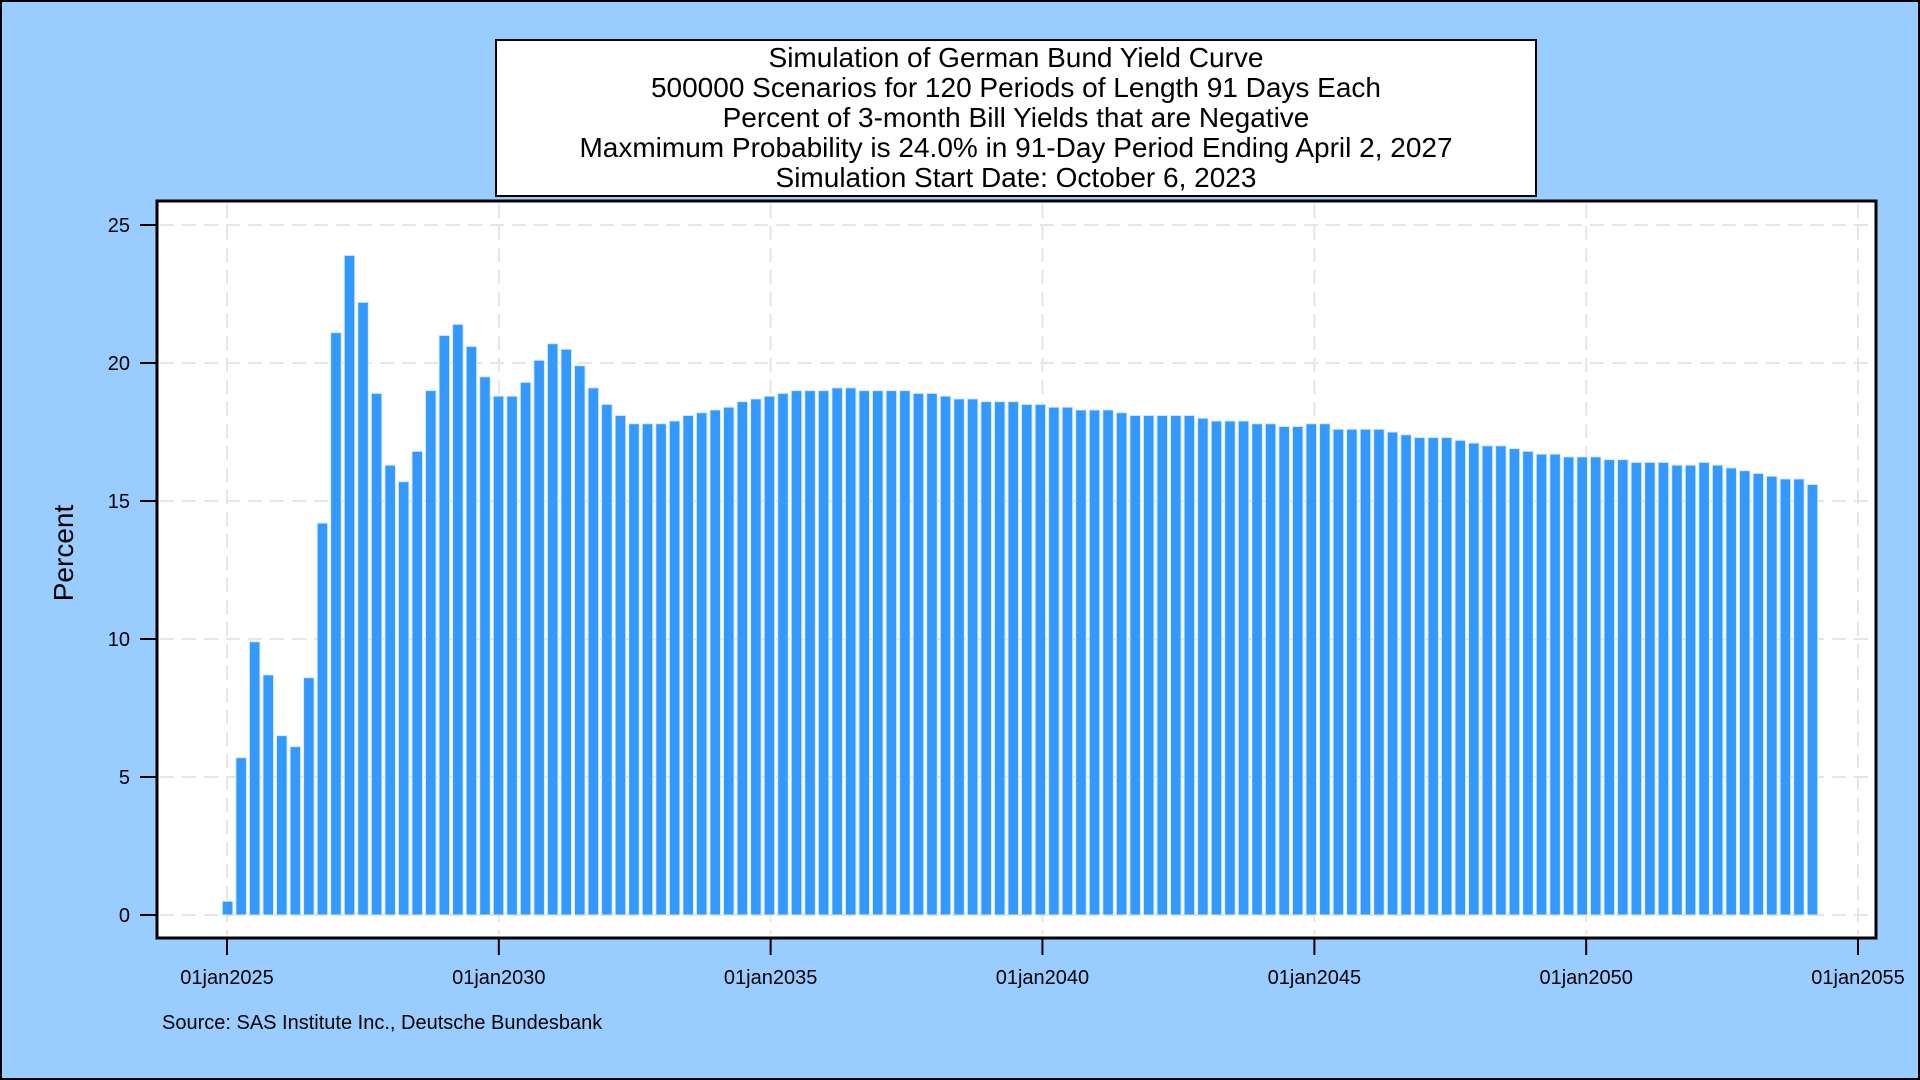 This screenshot has width=1920, height=1080. I want to click on y-tick-label: 25, so click(119, 226).